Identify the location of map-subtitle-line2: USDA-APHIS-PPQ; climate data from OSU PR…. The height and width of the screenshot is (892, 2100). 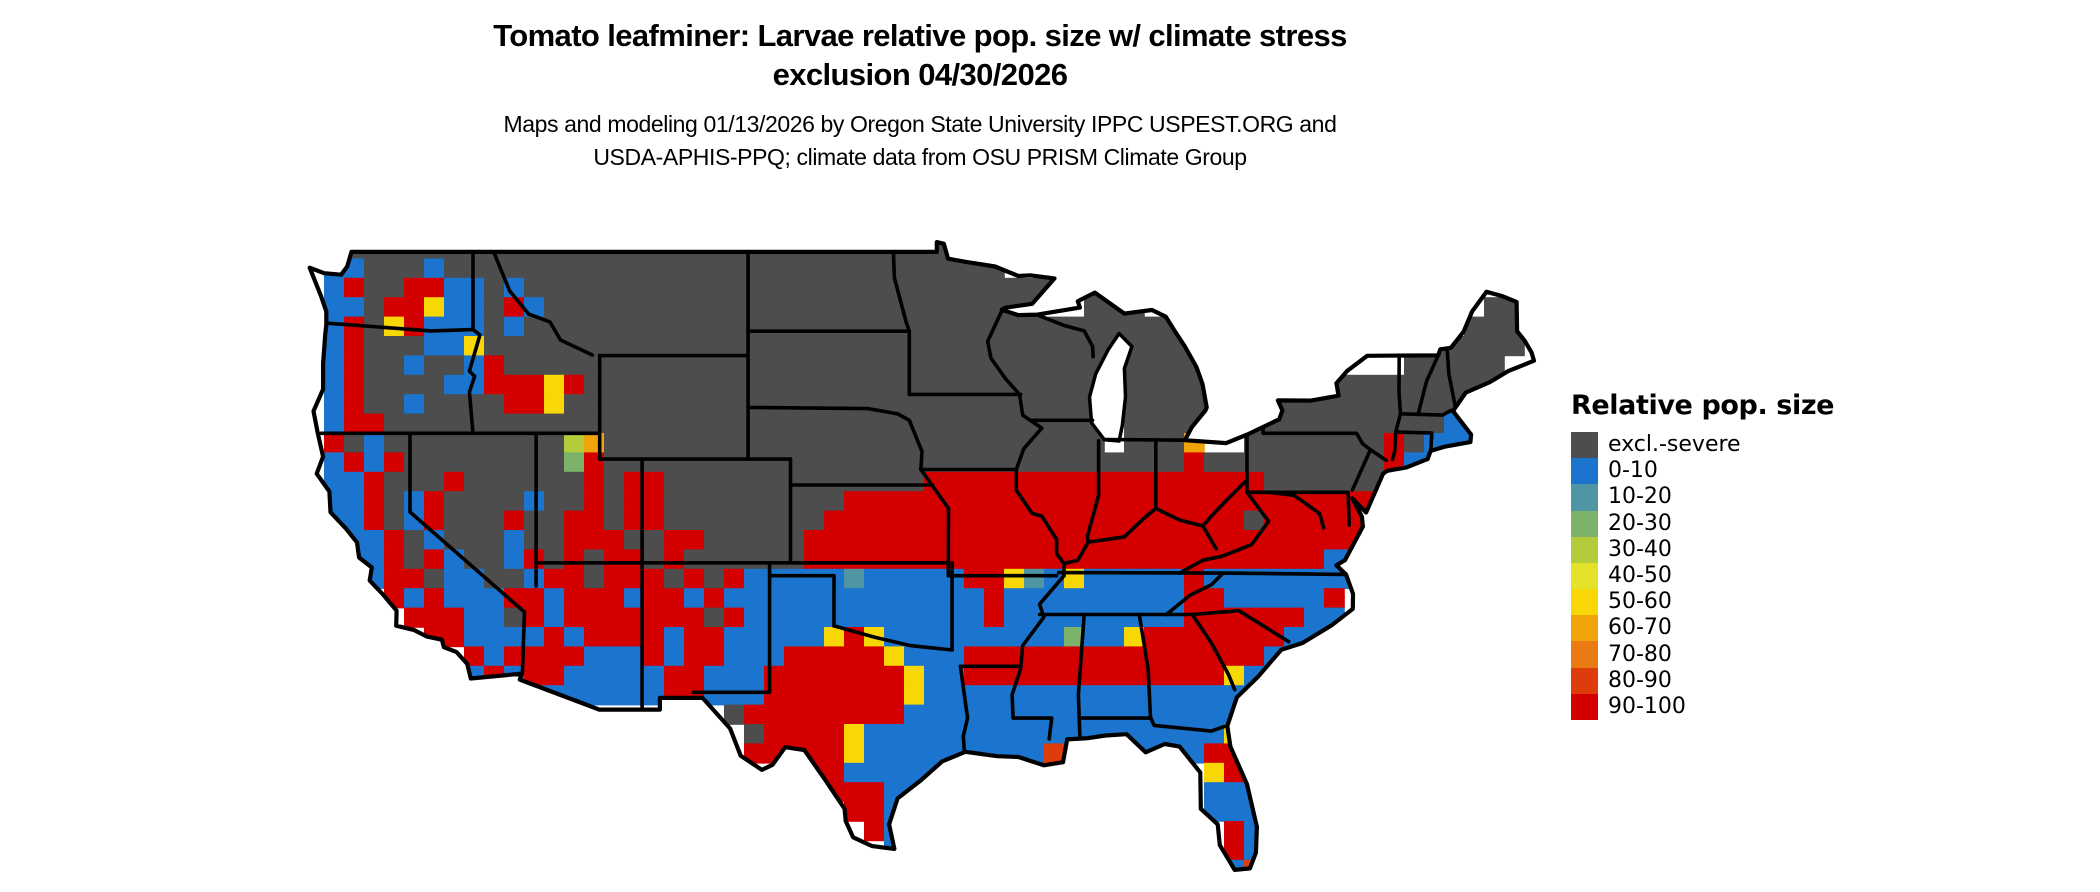
(920, 157).